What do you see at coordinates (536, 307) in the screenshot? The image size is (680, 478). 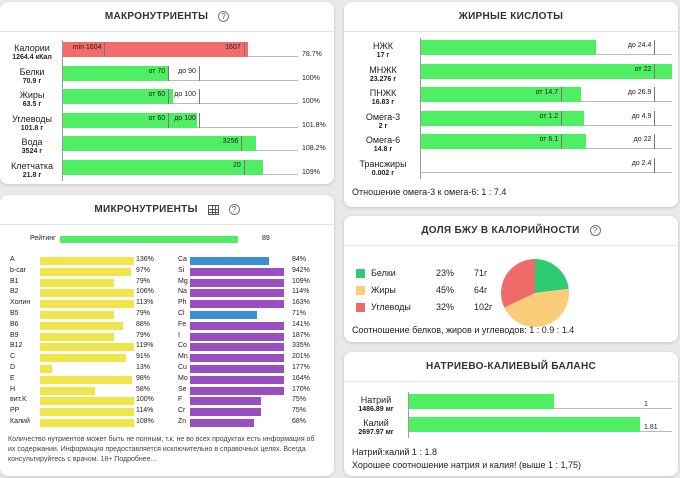 I see `pie-slice` at bounding box center [536, 307].